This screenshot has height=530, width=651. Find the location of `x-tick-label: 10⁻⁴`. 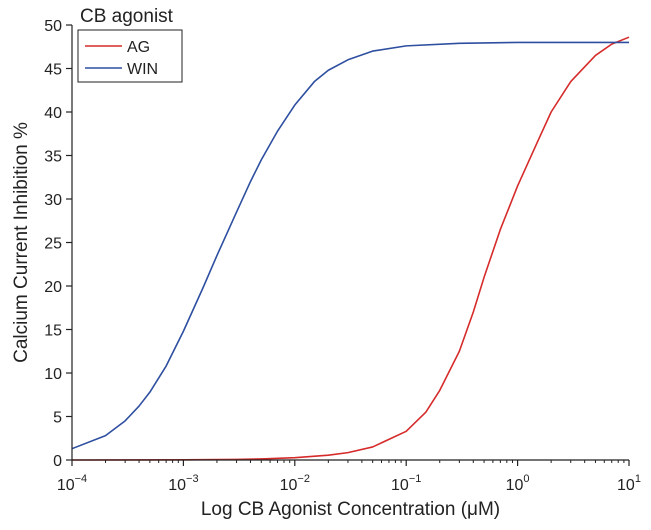

x-tick-label: 10⁻⁴ is located at coordinates (72, 483).